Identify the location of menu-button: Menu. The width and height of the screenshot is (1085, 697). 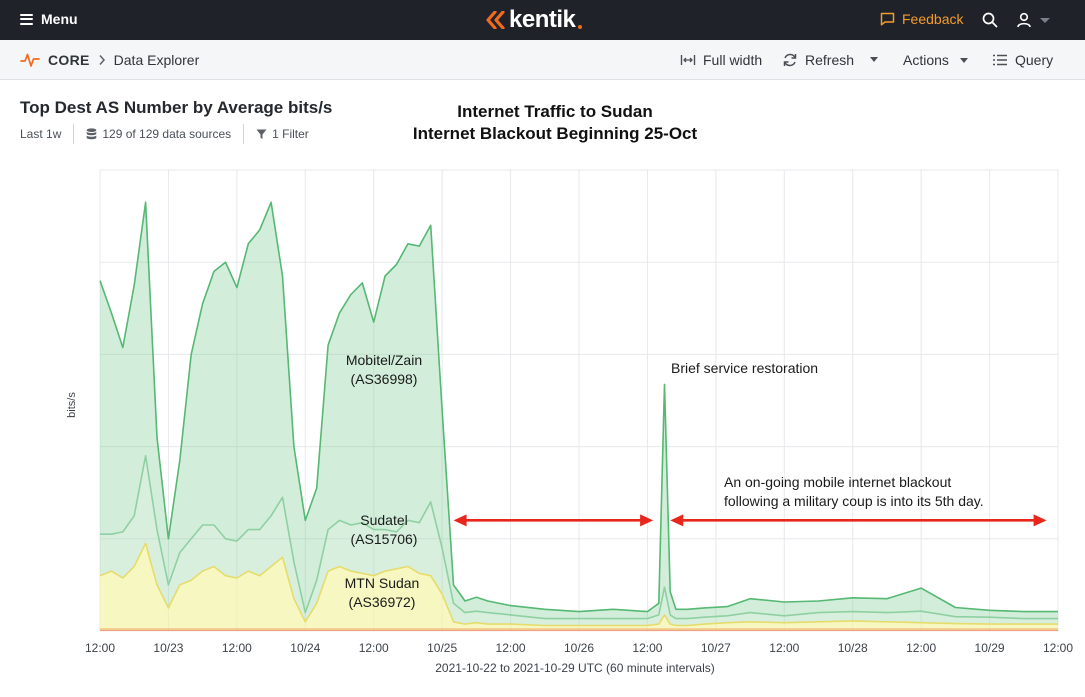
(49, 19).